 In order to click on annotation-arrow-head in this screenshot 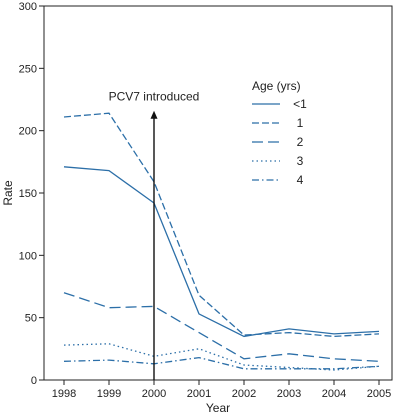, I will do `click(154, 114)`.